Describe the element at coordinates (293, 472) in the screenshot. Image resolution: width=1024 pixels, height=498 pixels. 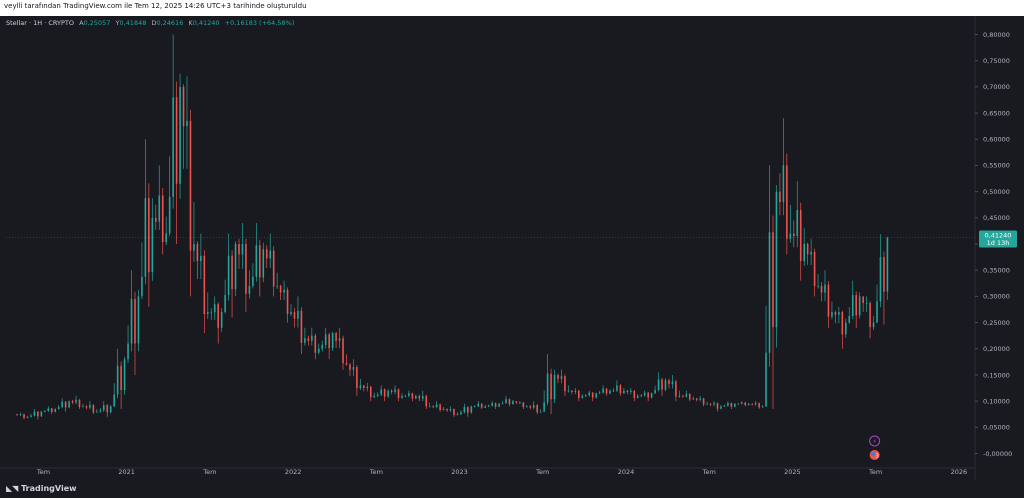
I see `x-tick-label: 2022` at that location.